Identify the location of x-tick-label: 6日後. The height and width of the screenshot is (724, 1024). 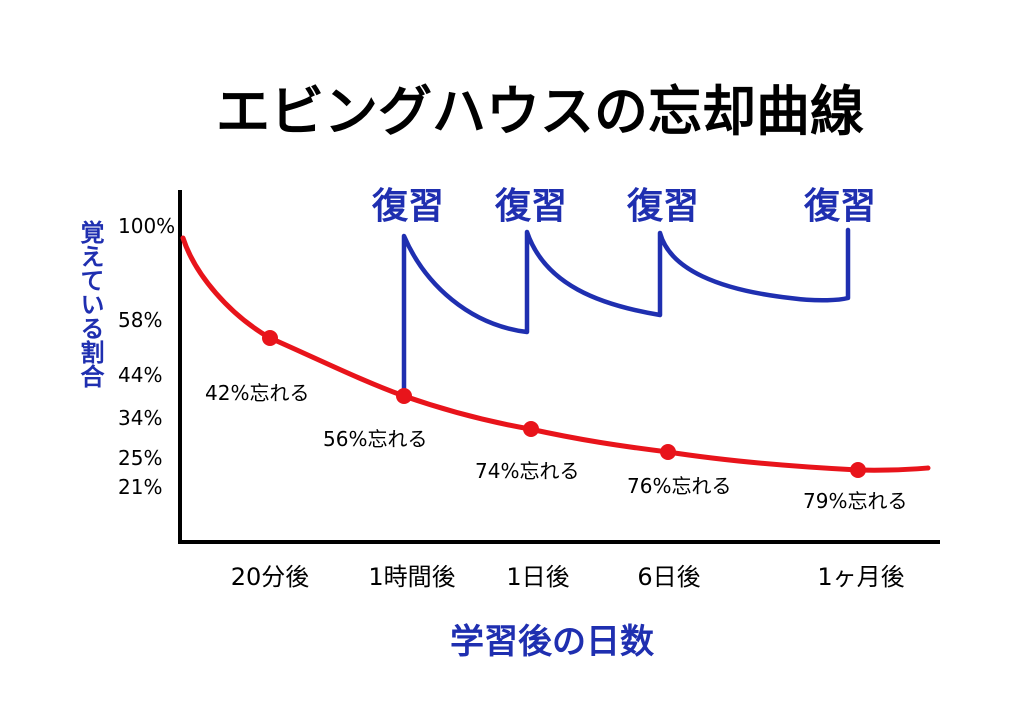
(668, 577).